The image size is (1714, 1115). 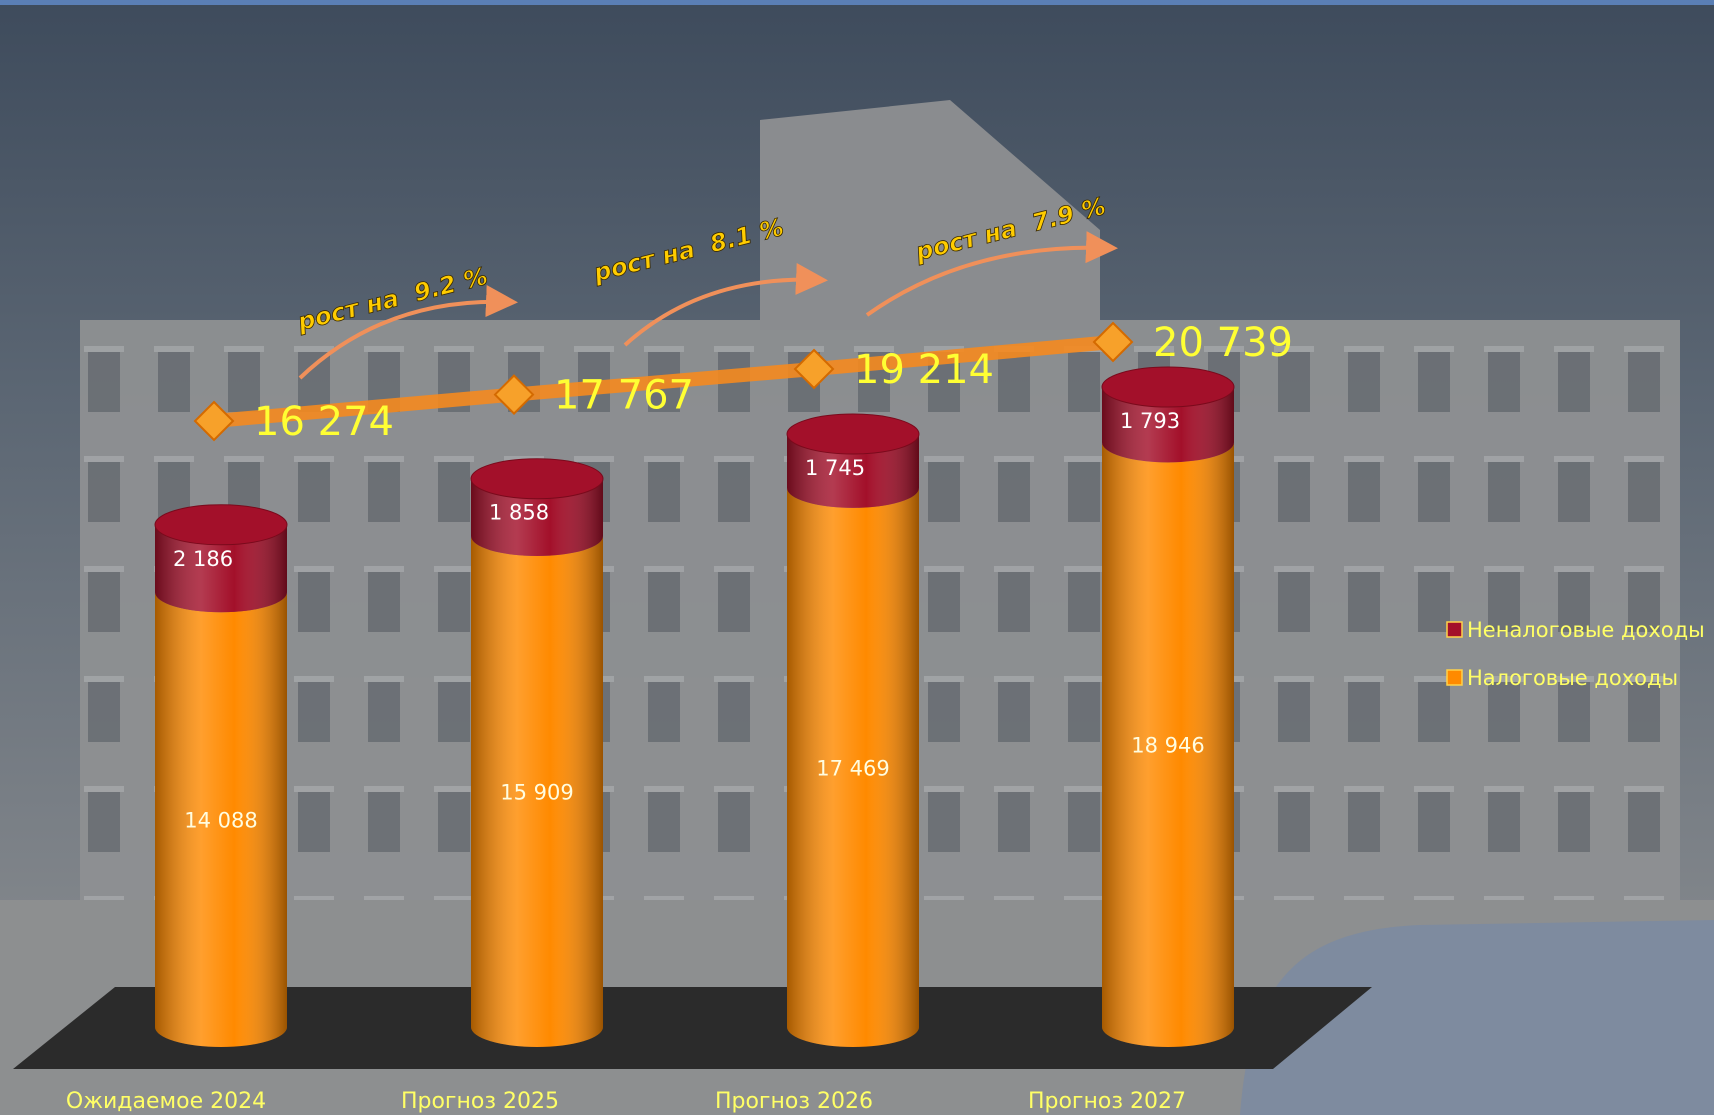 What do you see at coordinates (1223, 343) in the screenshot?
I see `total-label: 20 739` at bounding box center [1223, 343].